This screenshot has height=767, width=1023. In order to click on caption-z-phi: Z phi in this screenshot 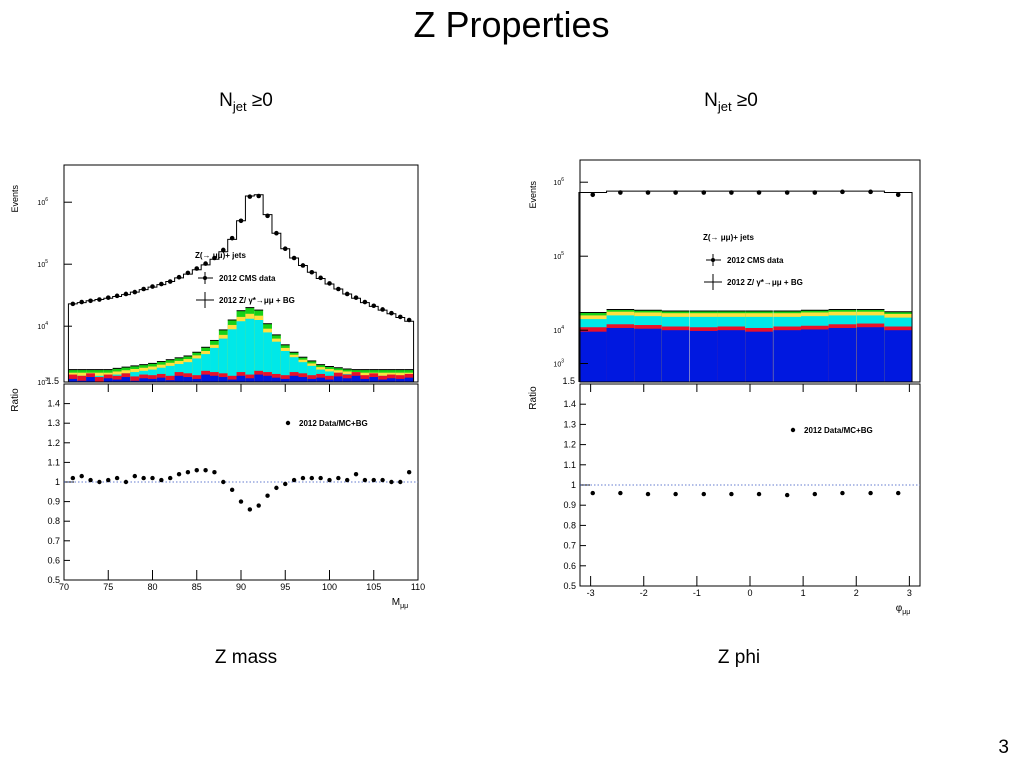, I will do `click(739, 657)`.